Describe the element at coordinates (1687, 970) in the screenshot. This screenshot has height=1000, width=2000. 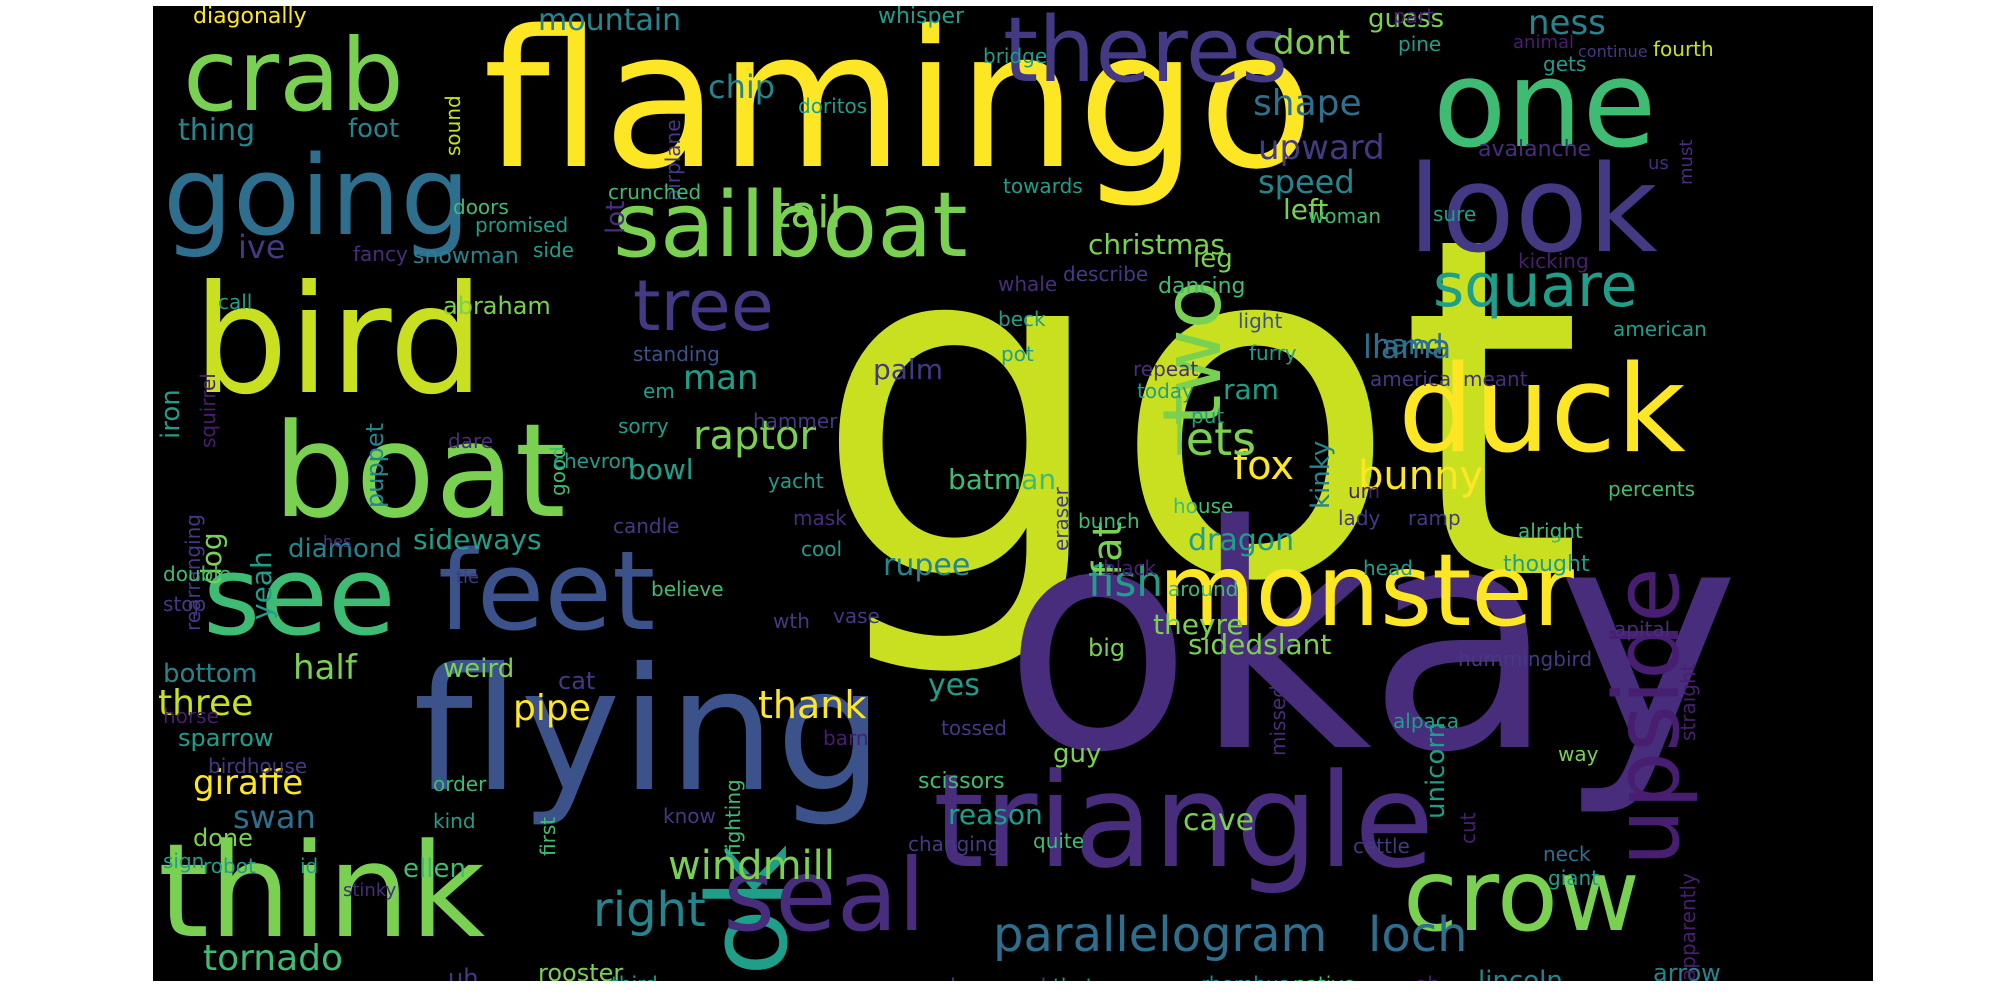
I see `word-arrow: arrow` at that location.